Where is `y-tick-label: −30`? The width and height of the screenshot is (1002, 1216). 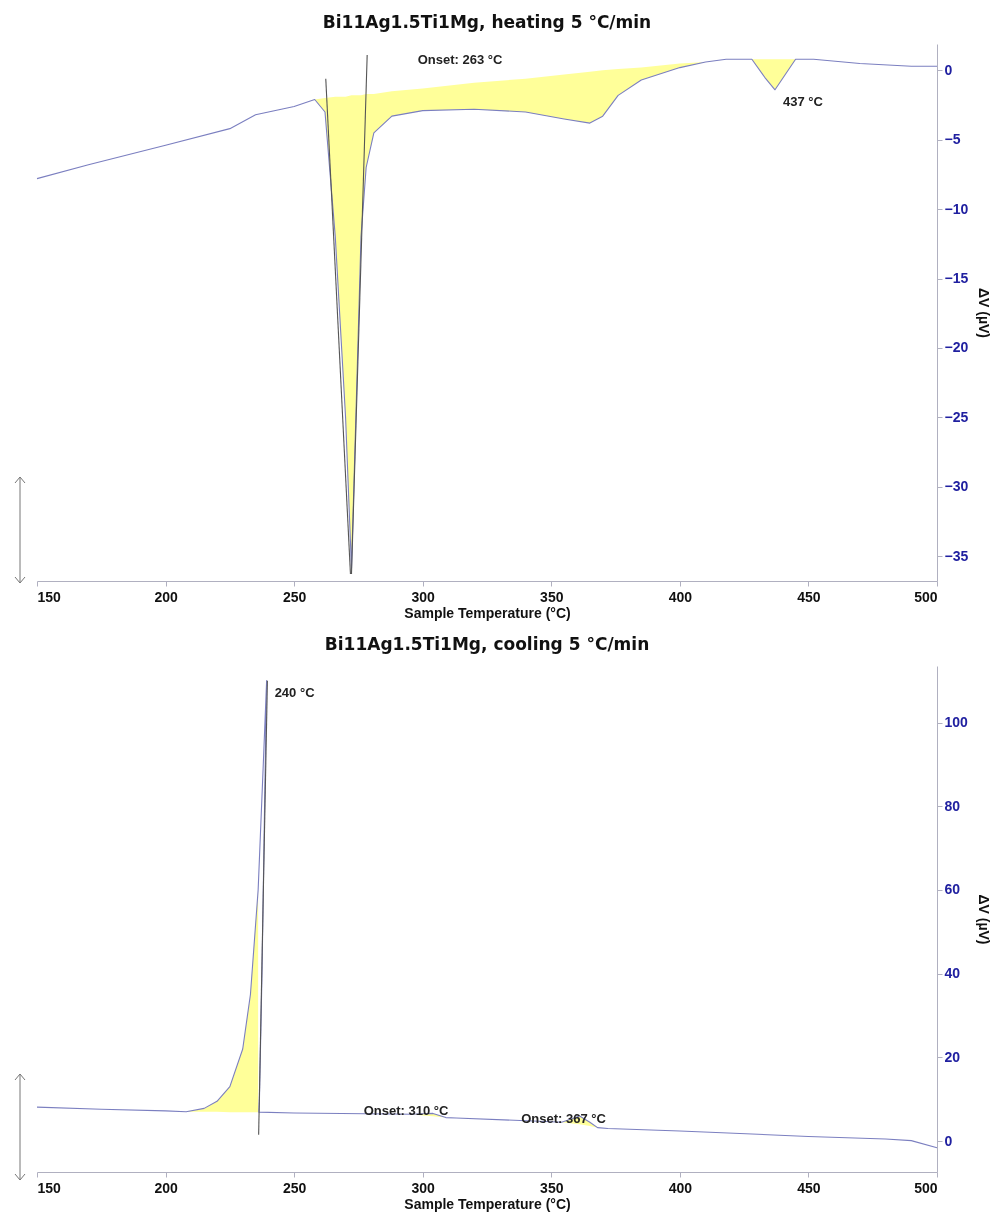
y-tick-label: −30 is located at coordinates (956, 486).